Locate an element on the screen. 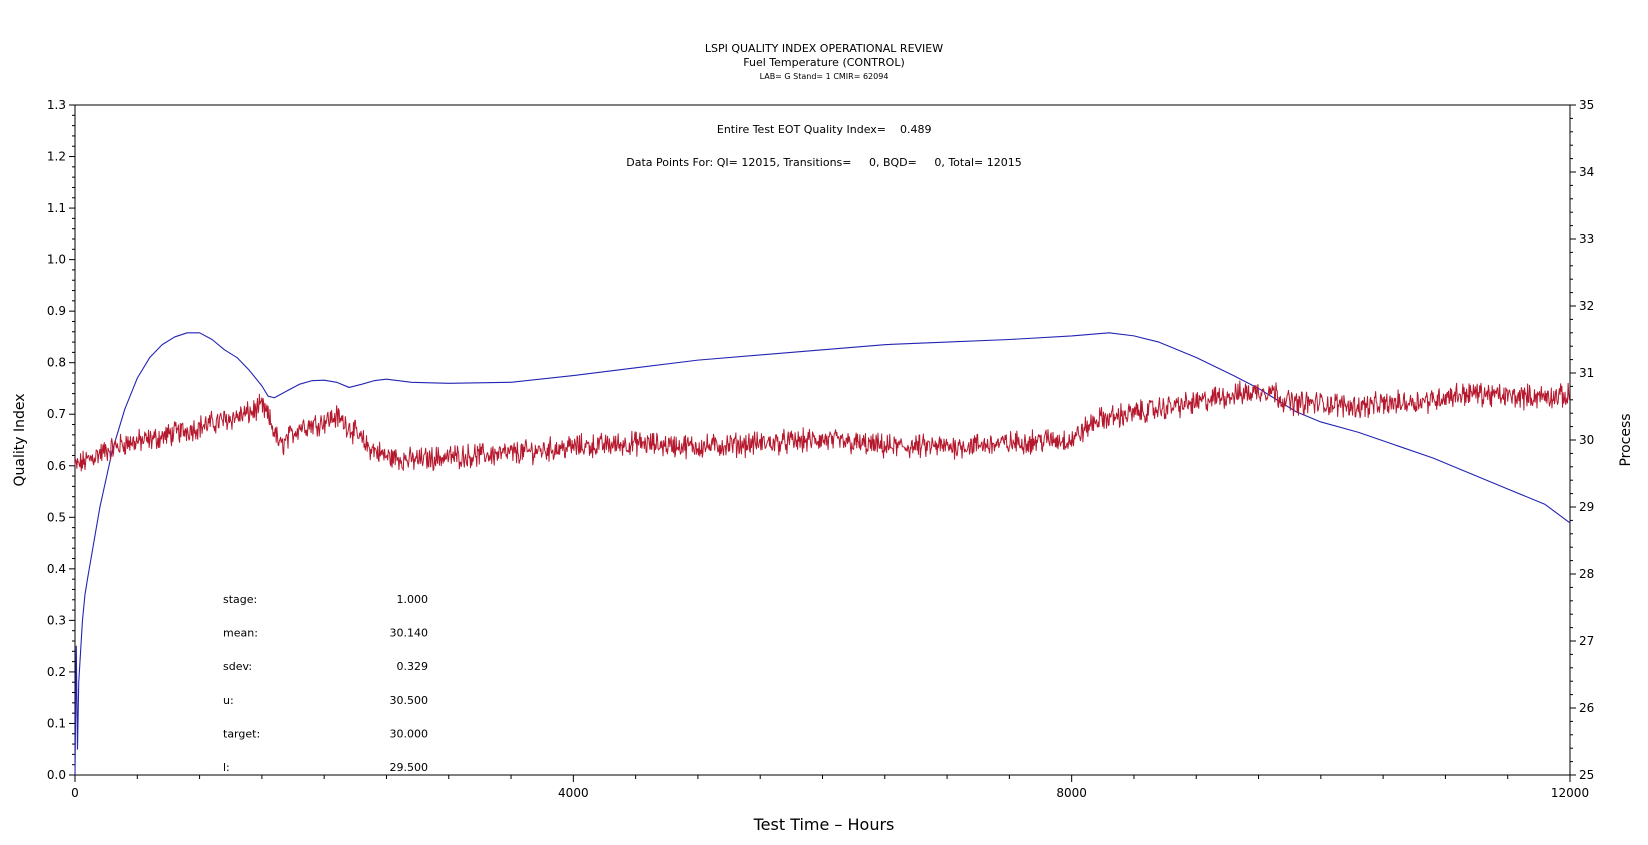 This screenshot has width=1648, height=845. y-axis-label-right: Process is located at coordinates (1626, 439).